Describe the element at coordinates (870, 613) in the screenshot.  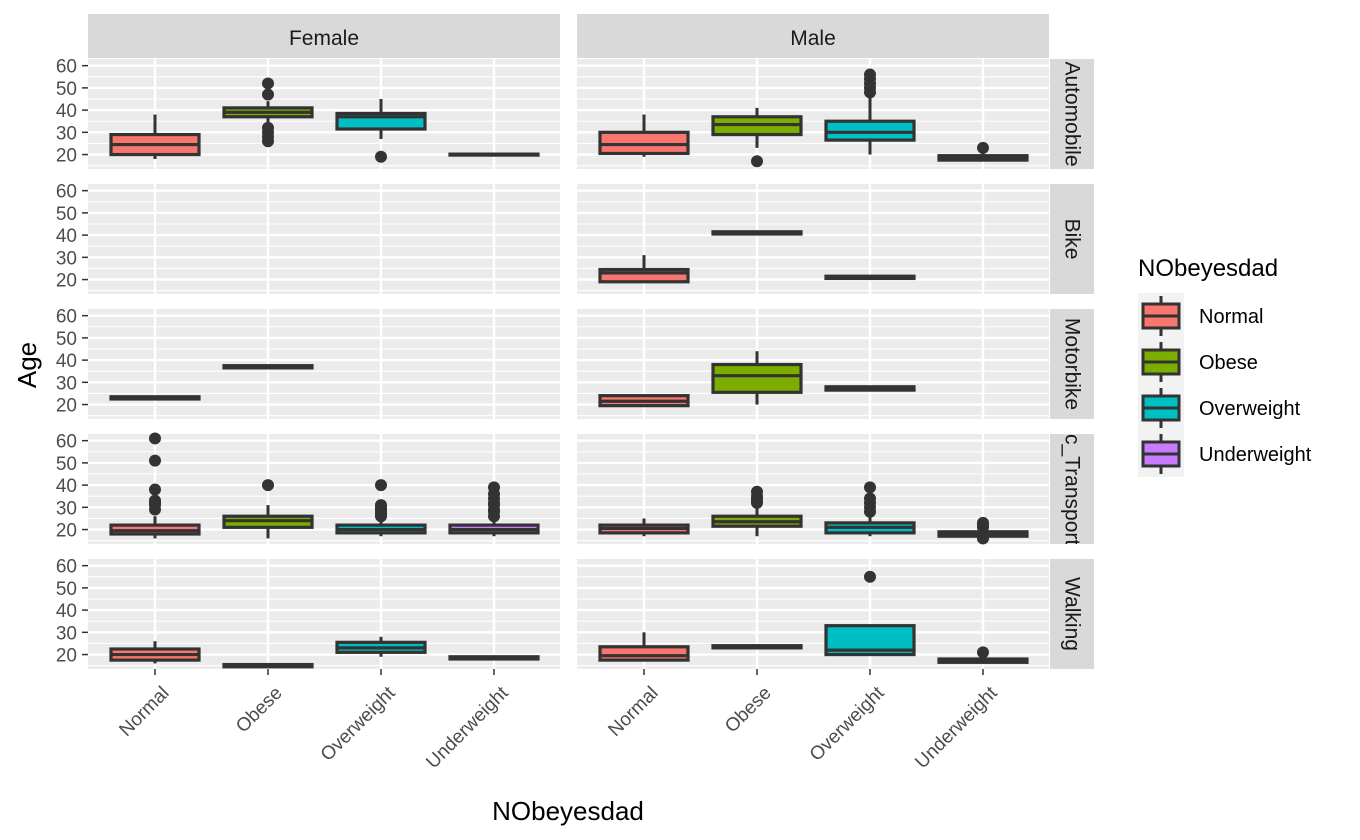
I see `box-male-walking-overweight` at that location.